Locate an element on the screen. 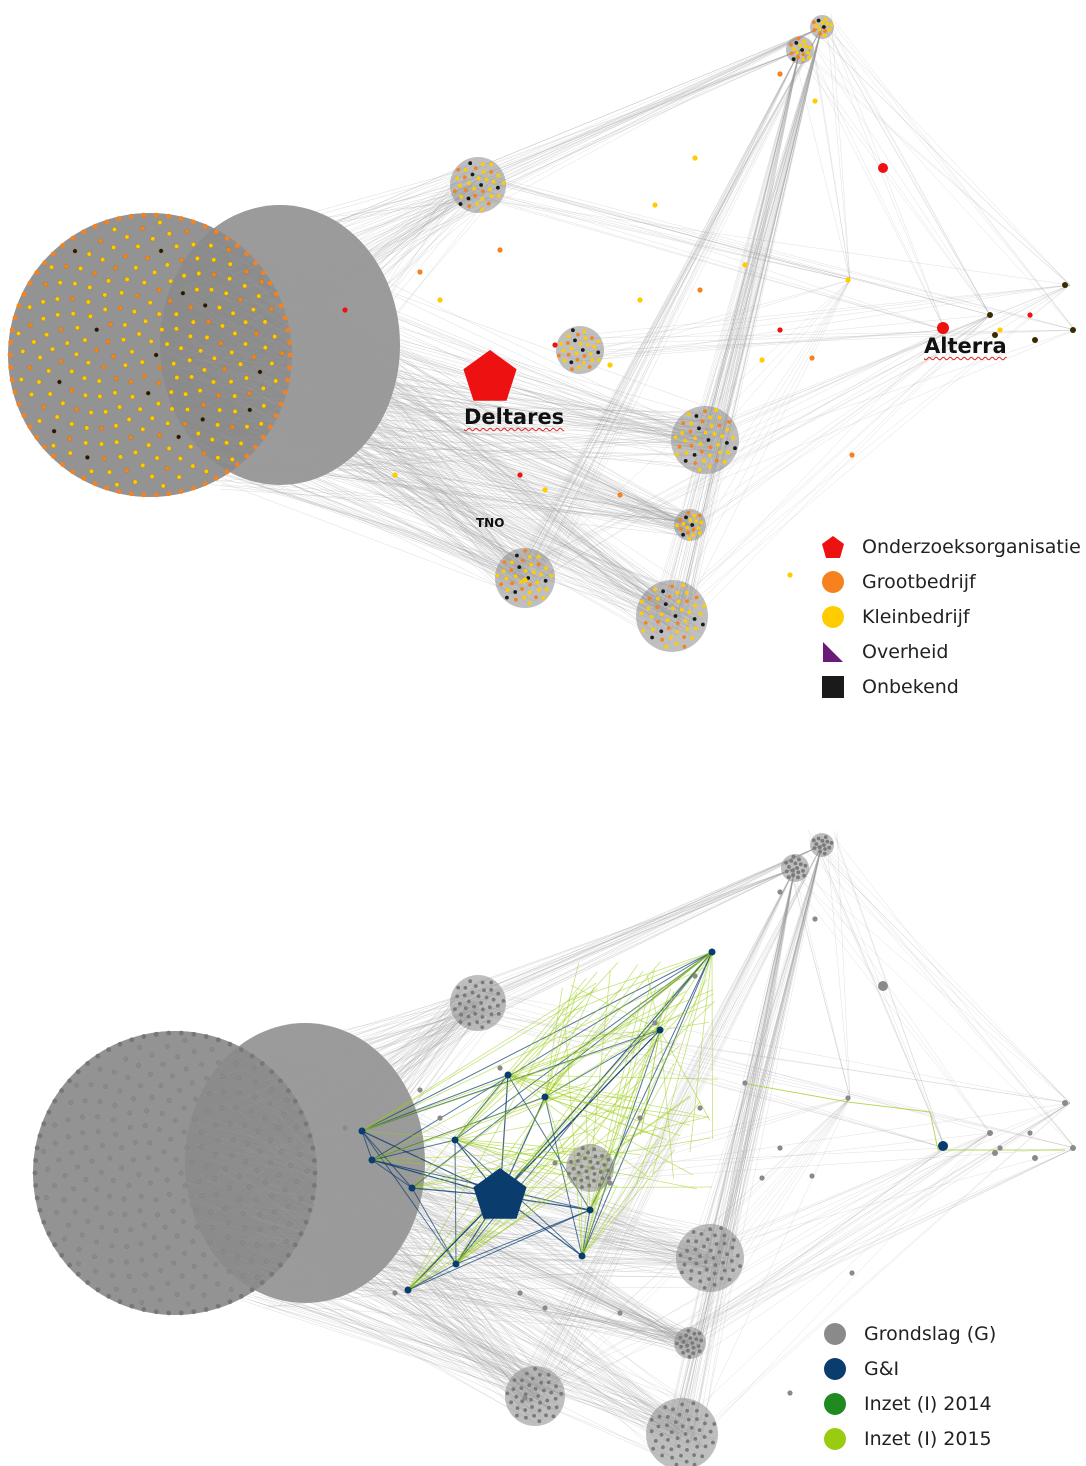 This screenshot has height=1466, width=1086. cluster is located at coordinates (800, 50).